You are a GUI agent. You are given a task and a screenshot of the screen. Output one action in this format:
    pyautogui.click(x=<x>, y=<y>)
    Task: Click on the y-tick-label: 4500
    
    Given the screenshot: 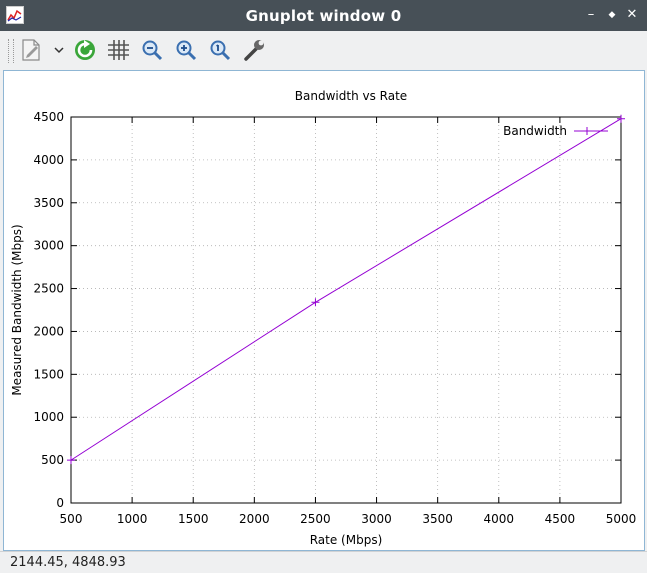 What is the action you would take?
    pyautogui.click(x=48, y=117)
    